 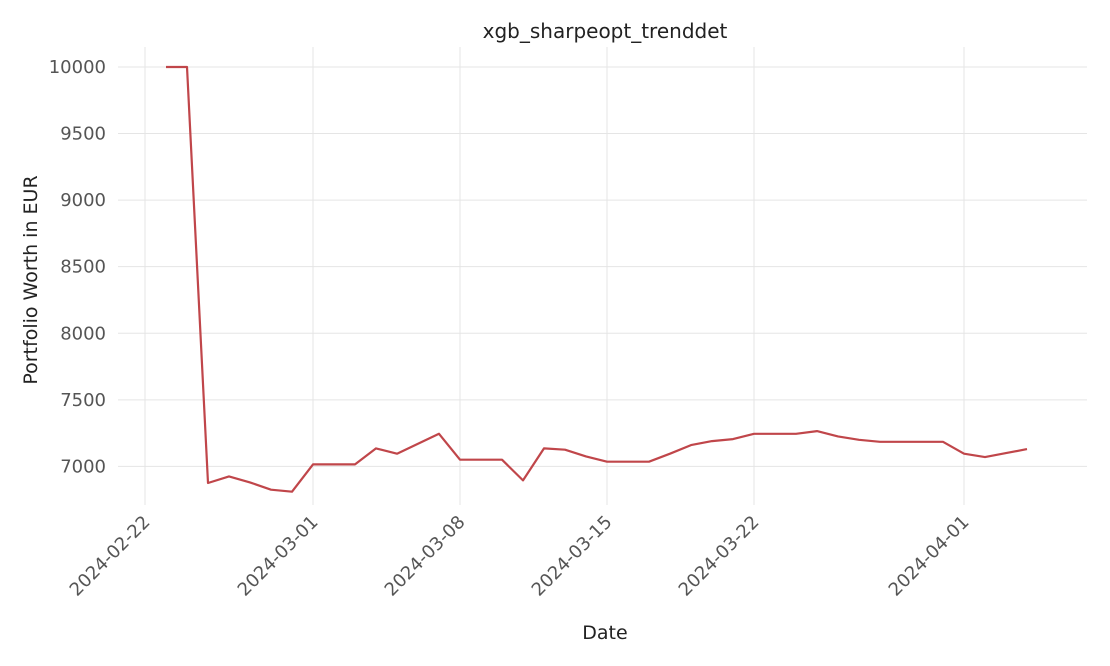 What do you see at coordinates (605, 31) in the screenshot?
I see `chart-title: xgb_sharpeopt_trenddet` at bounding box center [605, 31].